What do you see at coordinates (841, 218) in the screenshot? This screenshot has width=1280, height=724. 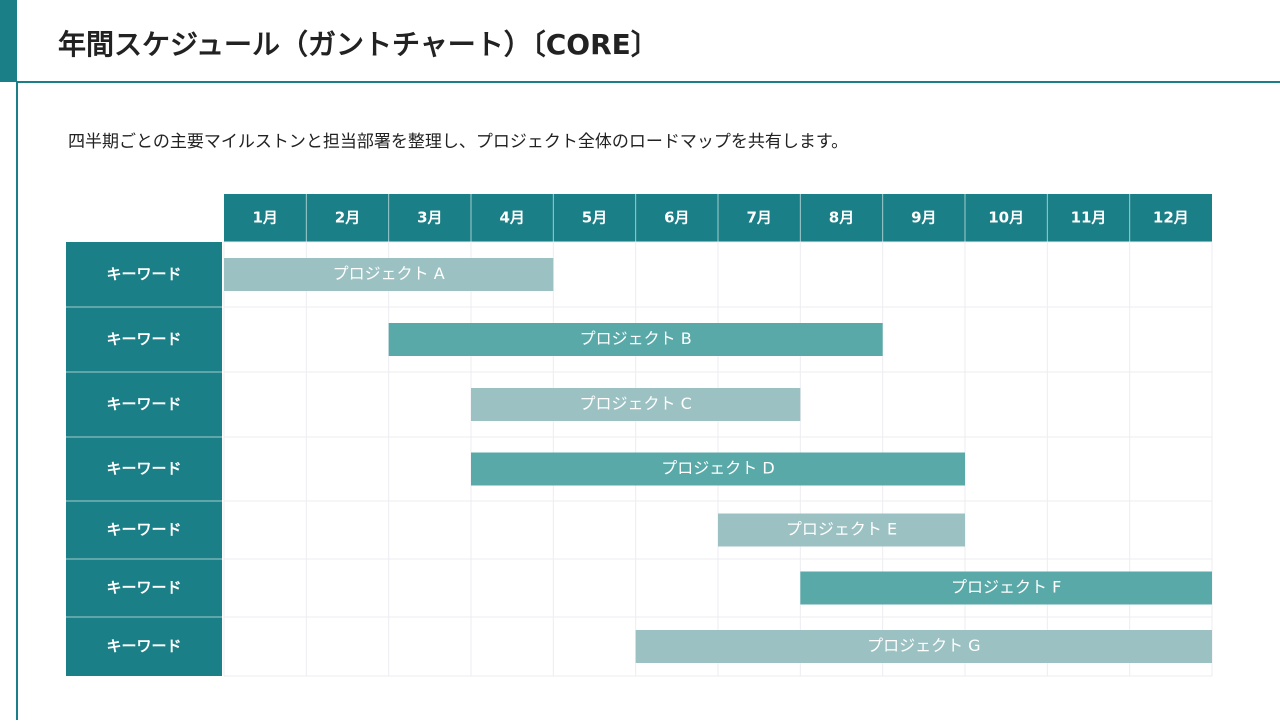 I see `month-label: 8月` at bounding box center [841, 218].